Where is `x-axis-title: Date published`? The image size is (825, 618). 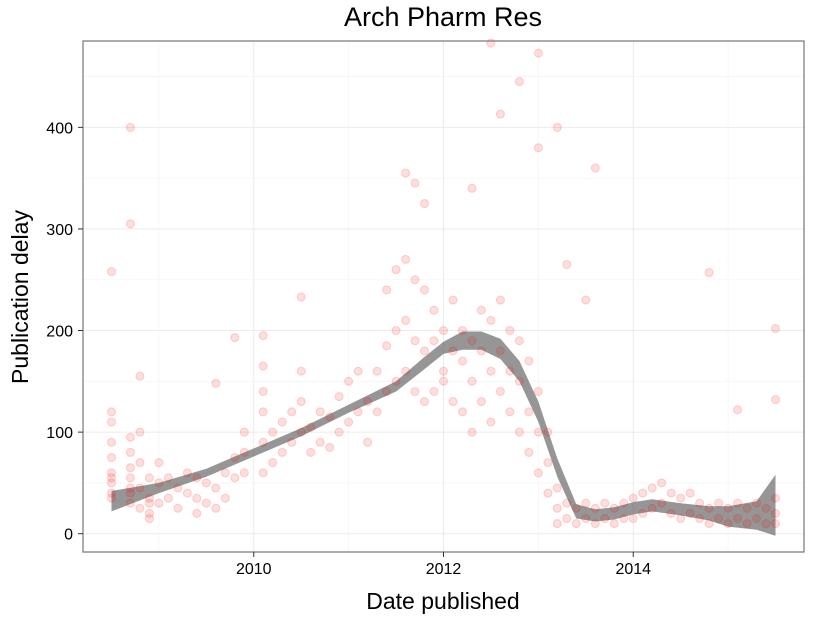
x-axis-title: Date published is located at coordinates (442, 601).